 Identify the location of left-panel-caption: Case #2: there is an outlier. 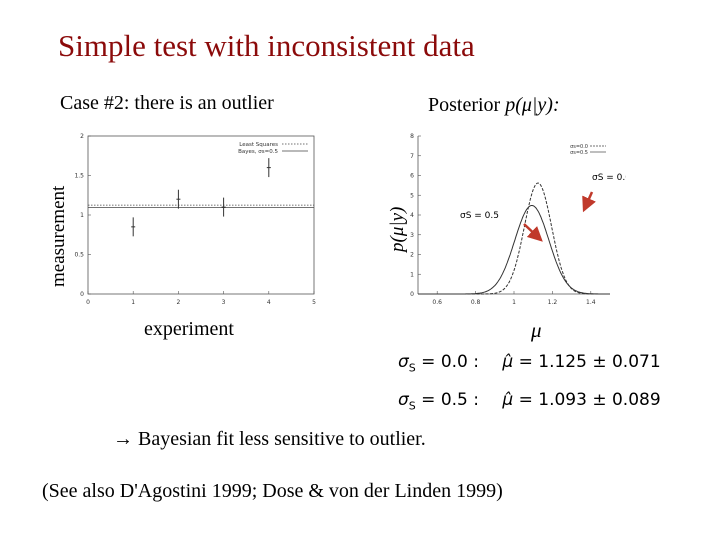
(167, 103).